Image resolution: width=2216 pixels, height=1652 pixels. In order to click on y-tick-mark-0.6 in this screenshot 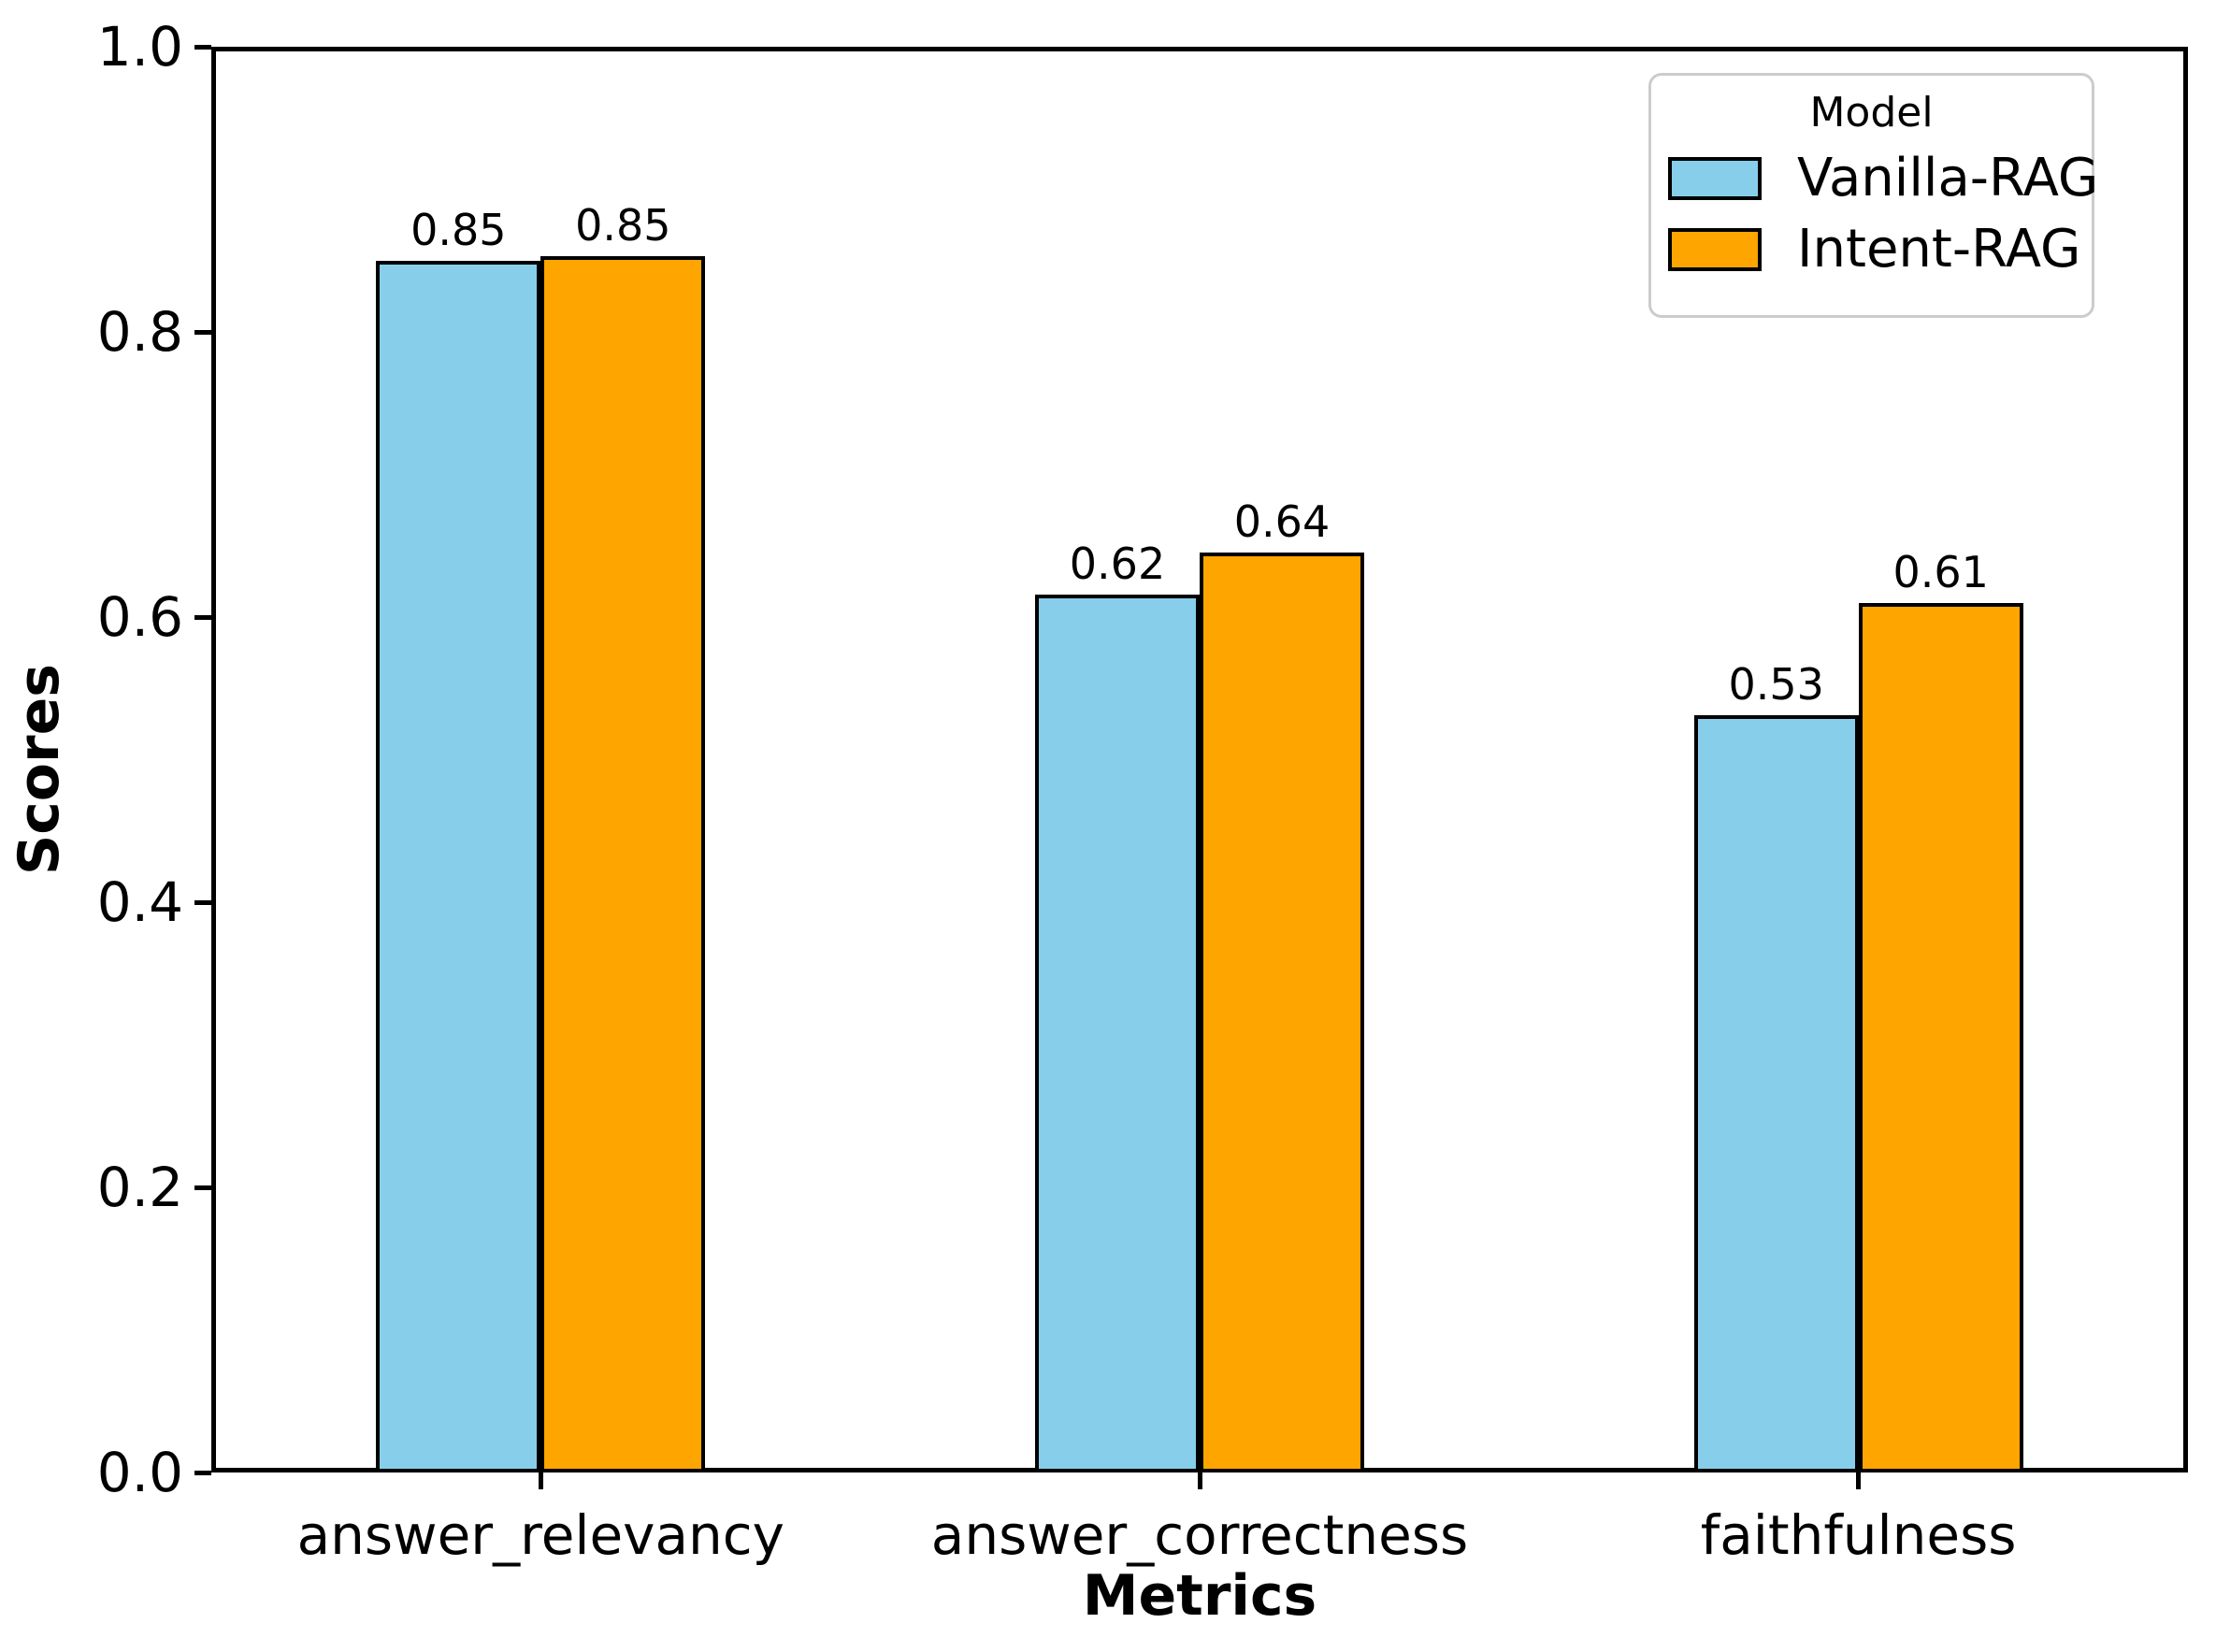, I will do `click(202, 617)`.